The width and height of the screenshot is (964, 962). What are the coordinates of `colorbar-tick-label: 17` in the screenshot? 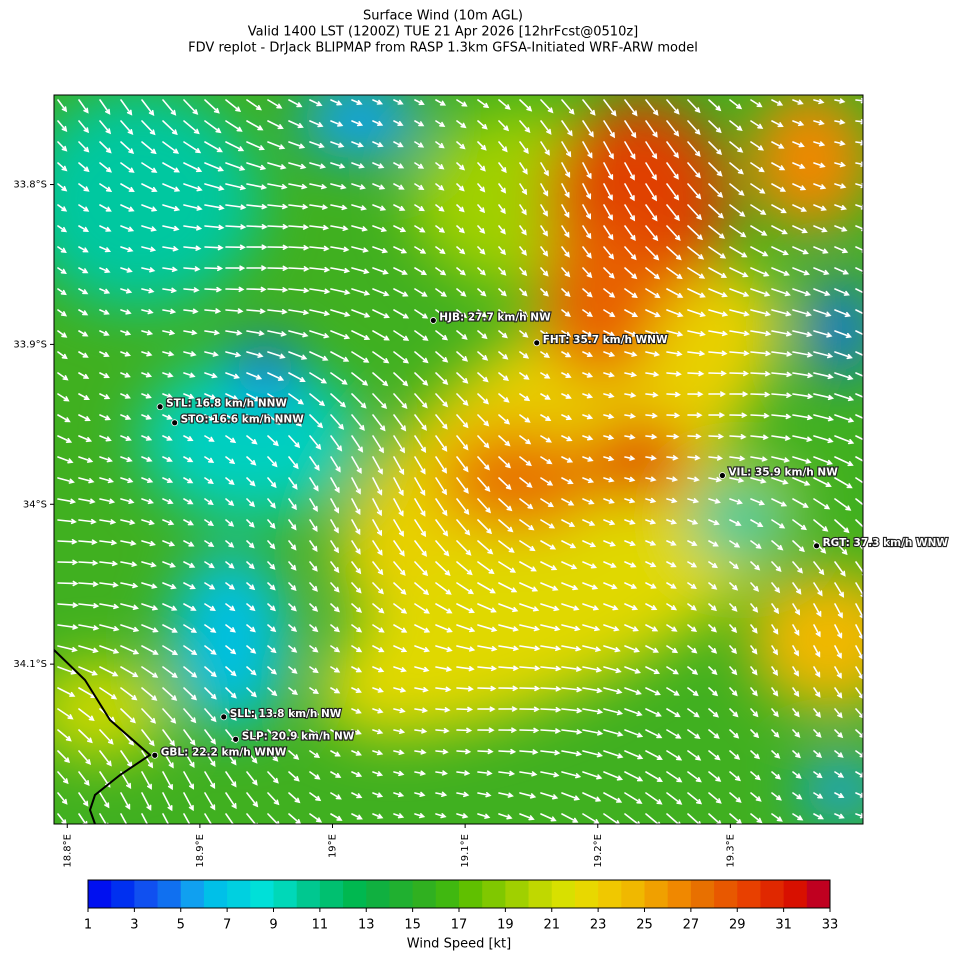 It's located at (459, 925).